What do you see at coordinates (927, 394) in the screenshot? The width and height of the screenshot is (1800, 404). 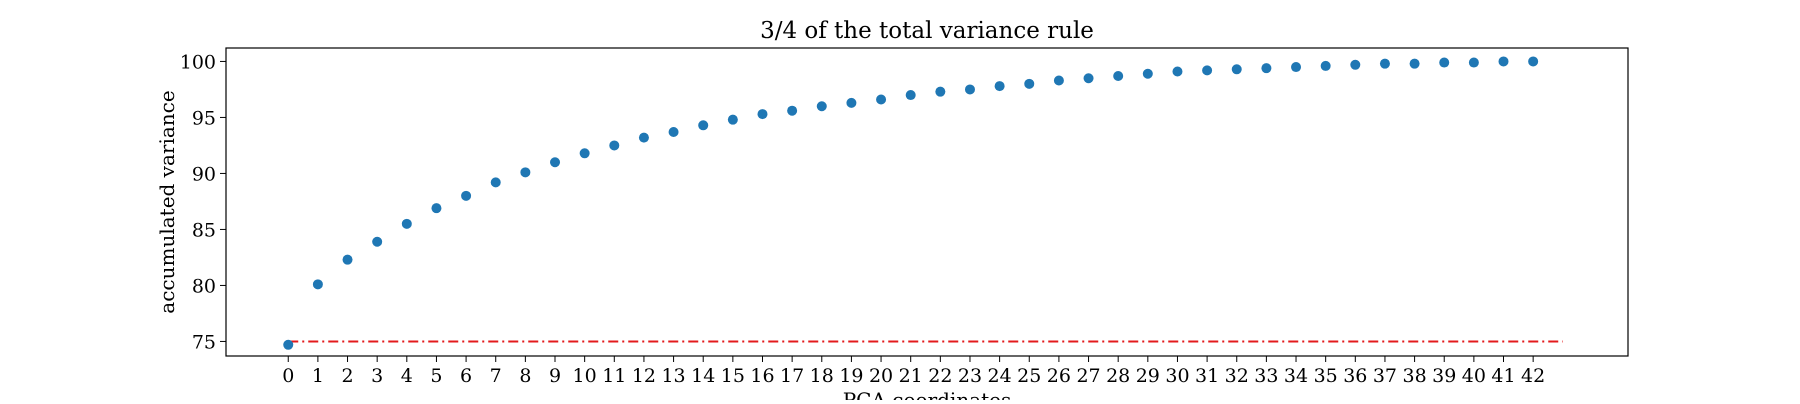 I see `x-axis-label: PCA coordinates` at bounding box center [927, 394].